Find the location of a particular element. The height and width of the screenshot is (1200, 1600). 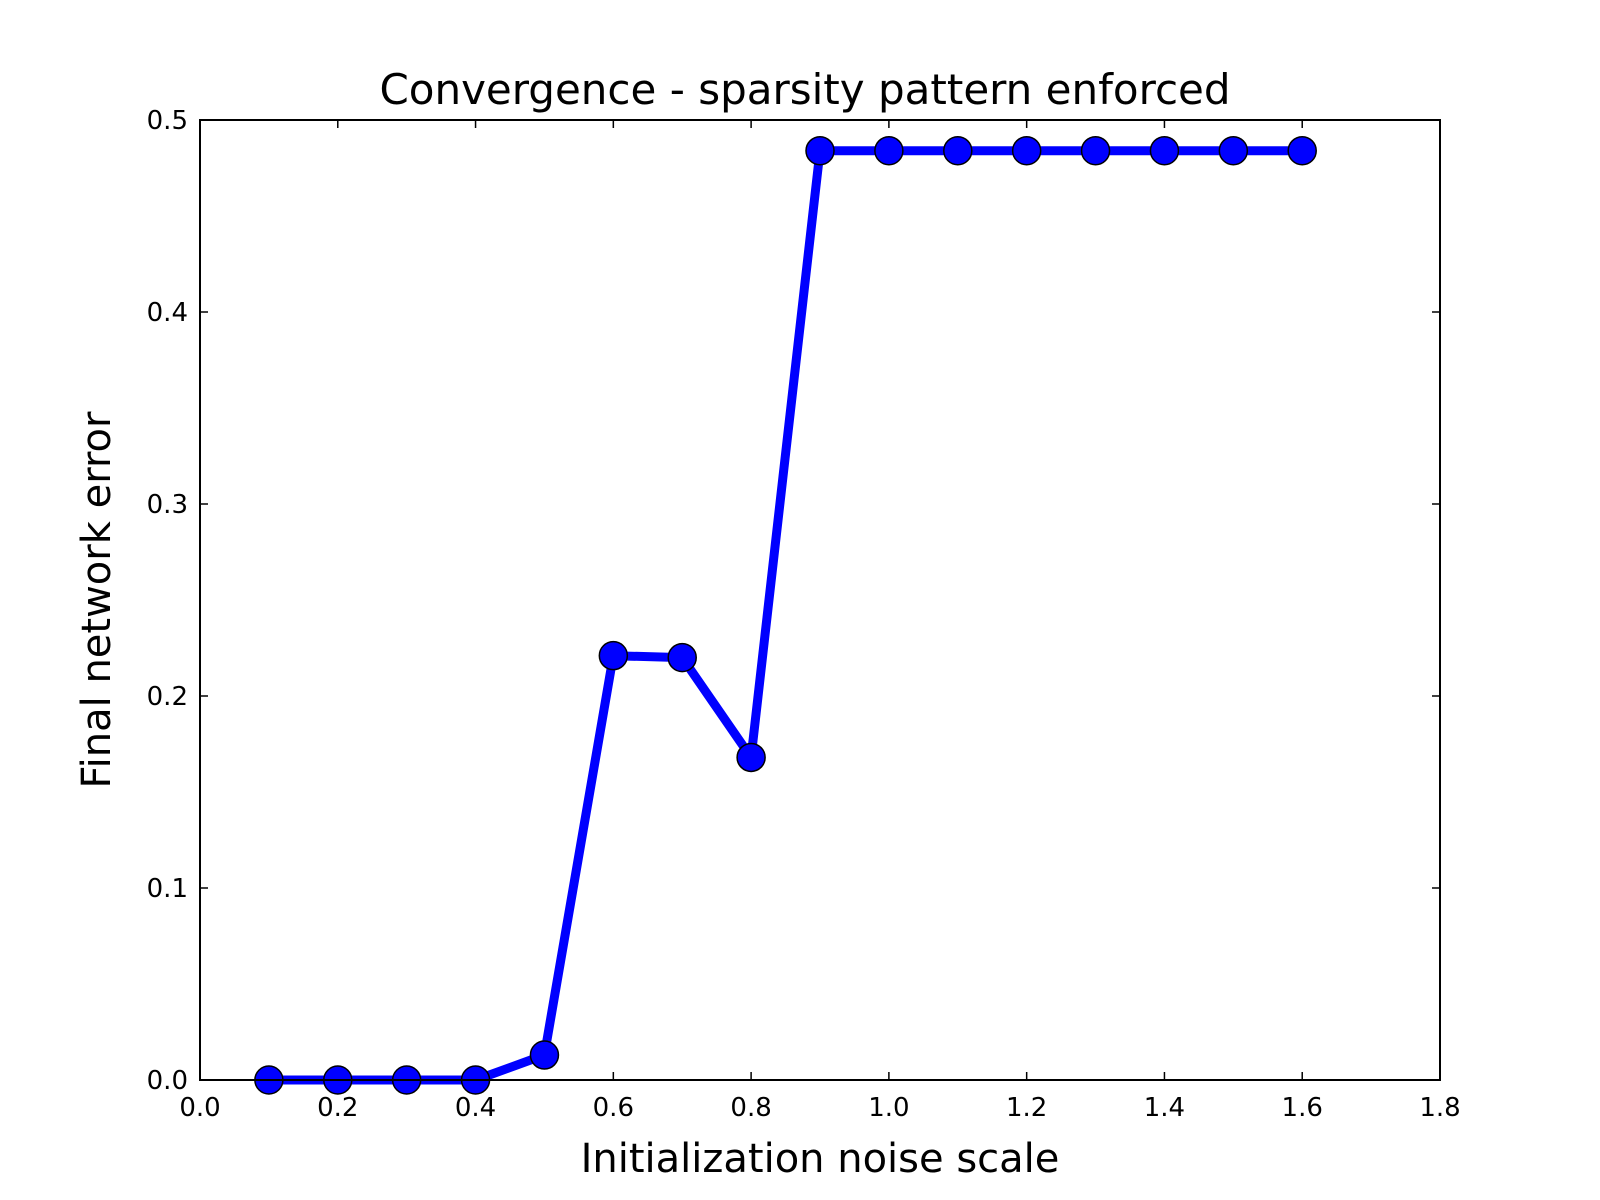

y-tick-label: 0.5 is located at coordinates (167, 121).